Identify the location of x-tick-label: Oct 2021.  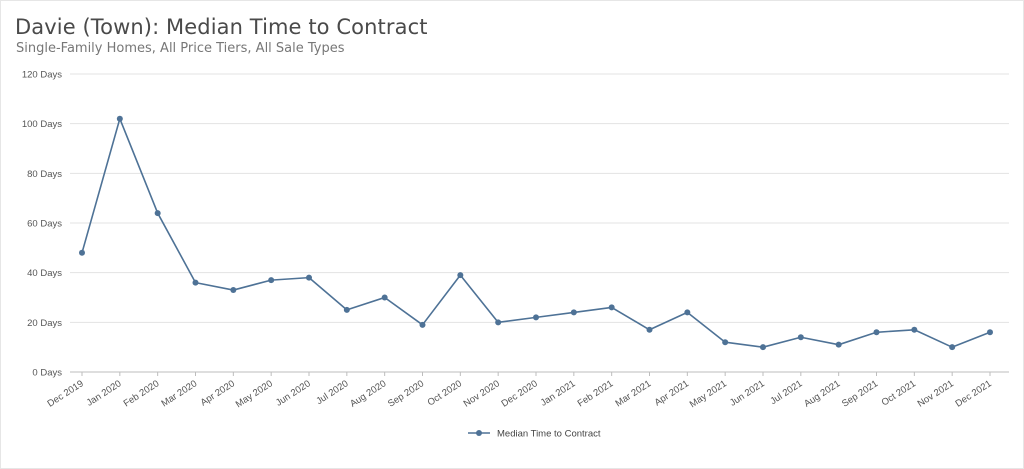
(899, 393).